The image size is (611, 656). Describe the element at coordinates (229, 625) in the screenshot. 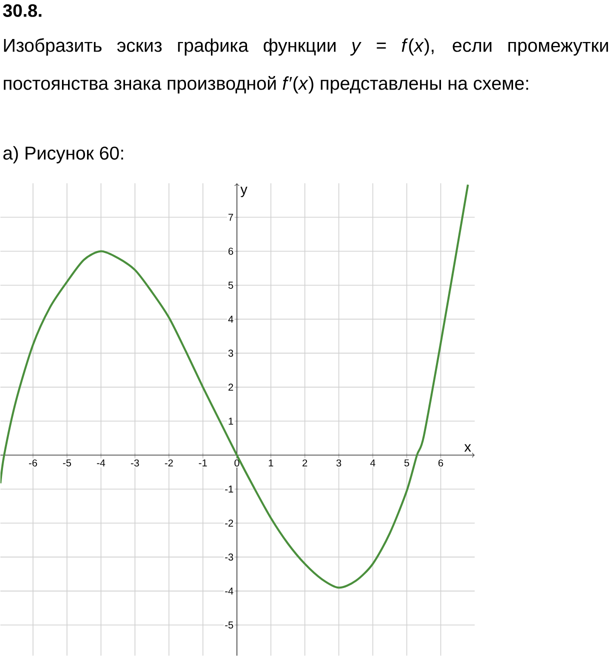

I see `y-tick-label: -5` at that location.